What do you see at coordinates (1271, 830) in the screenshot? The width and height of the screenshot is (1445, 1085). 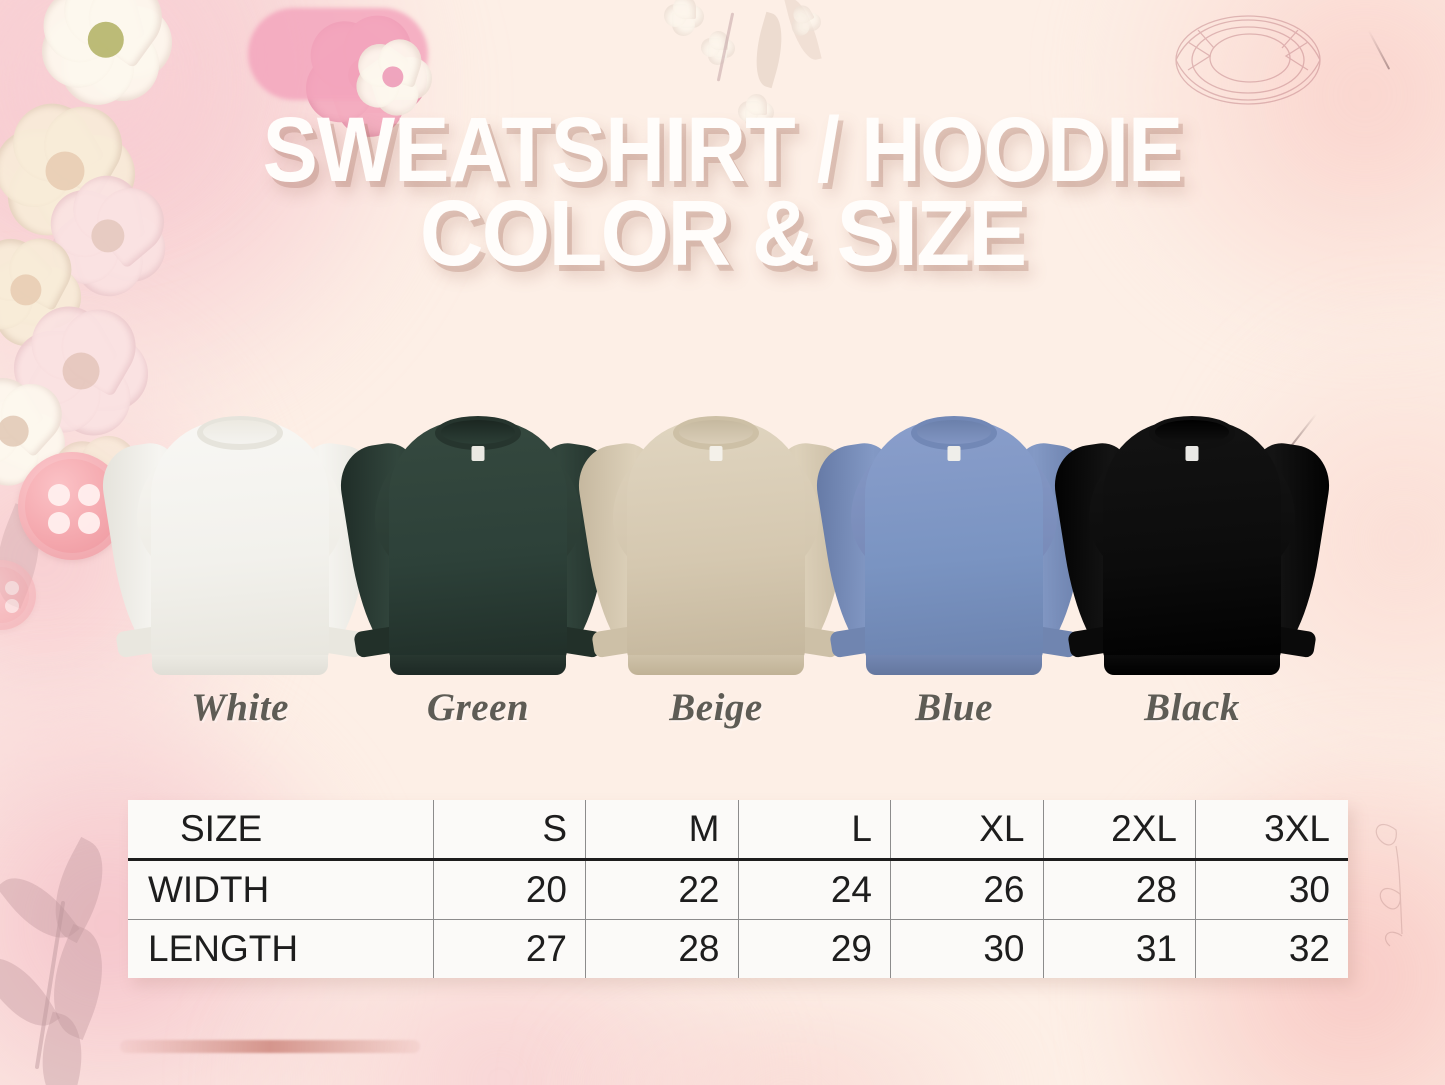 I see `table-header-3xl: 3XL` at bounding box center [1271, 830].